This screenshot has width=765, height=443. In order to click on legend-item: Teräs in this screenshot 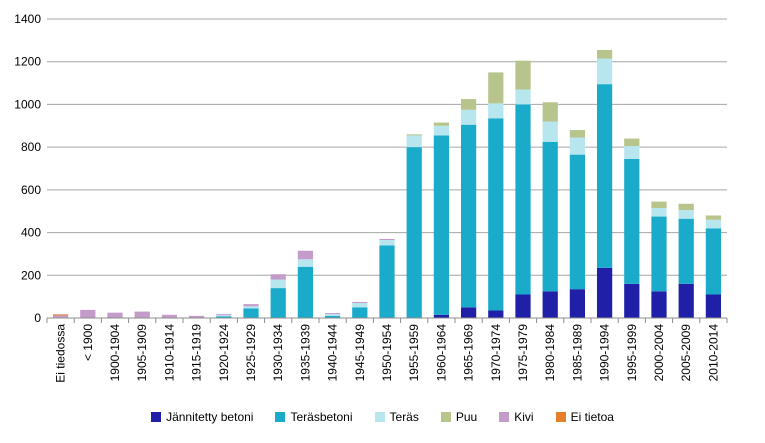, I will do `click(396, 417)`.